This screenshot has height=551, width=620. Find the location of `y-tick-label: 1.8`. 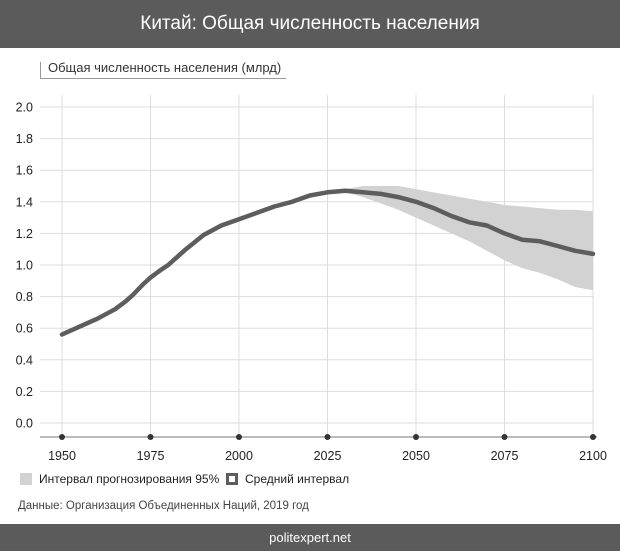

y-tick-label: 1.8 is located at coordinates (24, 139).